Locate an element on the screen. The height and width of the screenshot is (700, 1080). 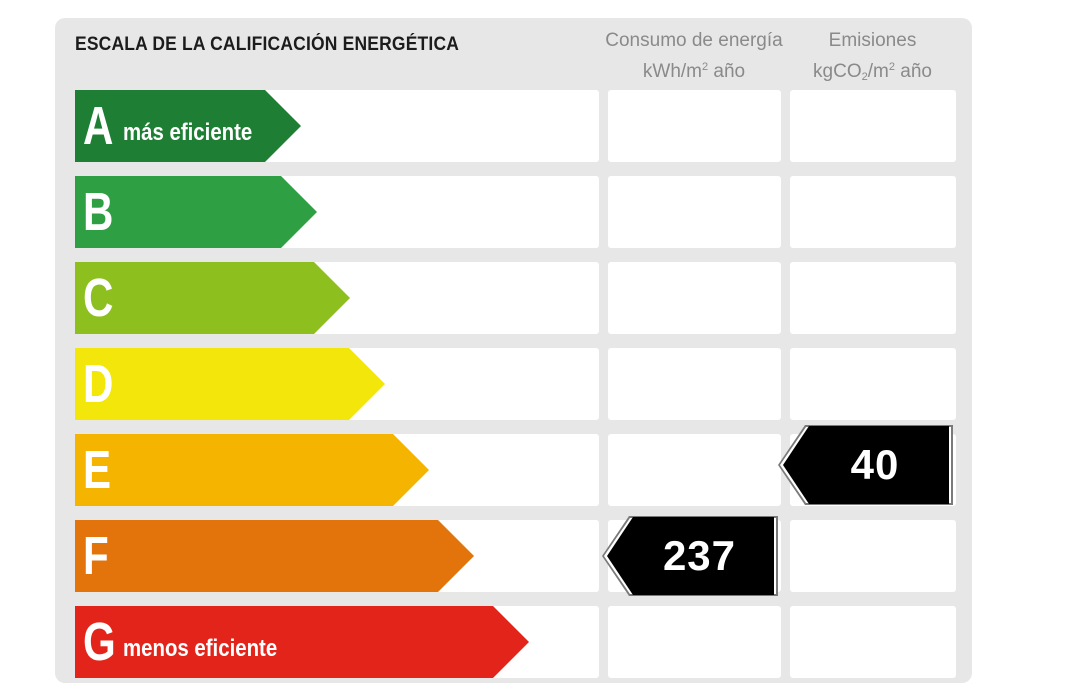
emisiones-header-label: Emisiones is located at coordinates (872, 40).